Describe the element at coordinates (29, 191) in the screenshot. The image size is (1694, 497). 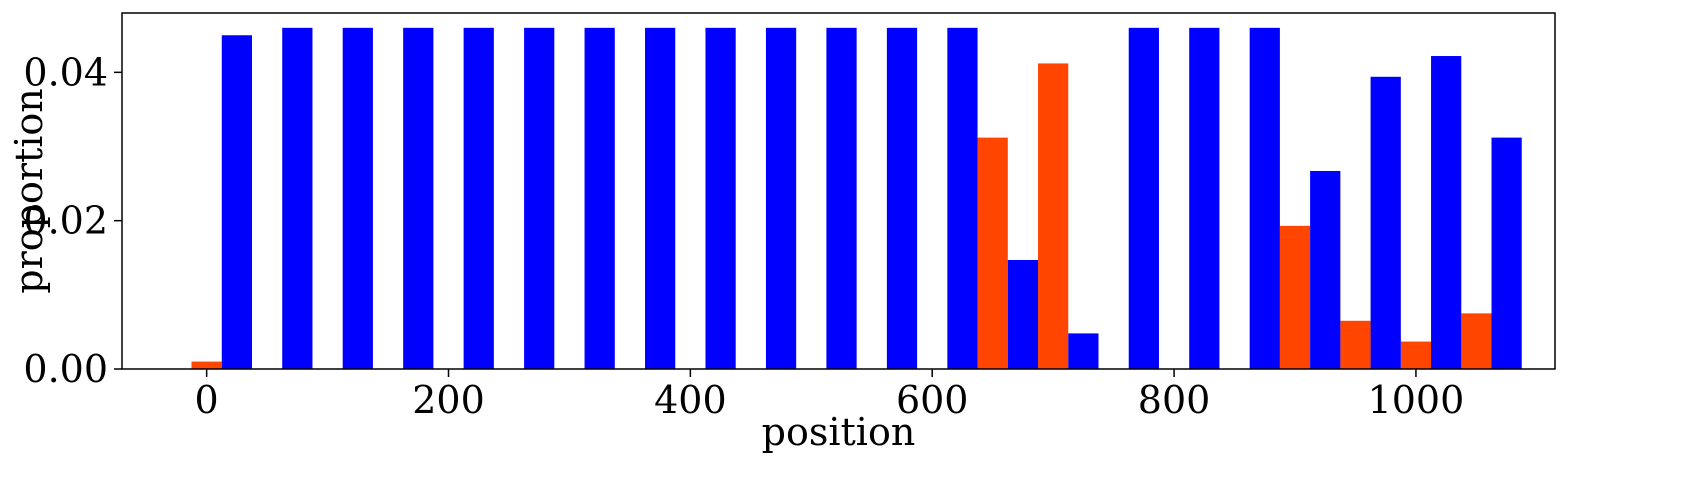
I see `y-axis-title: proportion` at that location.